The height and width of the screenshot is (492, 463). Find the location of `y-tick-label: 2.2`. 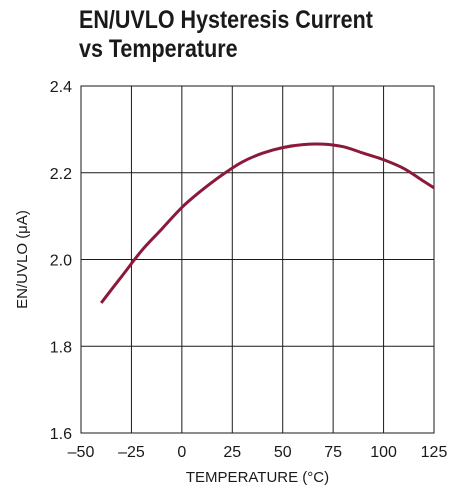

y-tick-label: 2.2 is located at coordinates (61, 174).